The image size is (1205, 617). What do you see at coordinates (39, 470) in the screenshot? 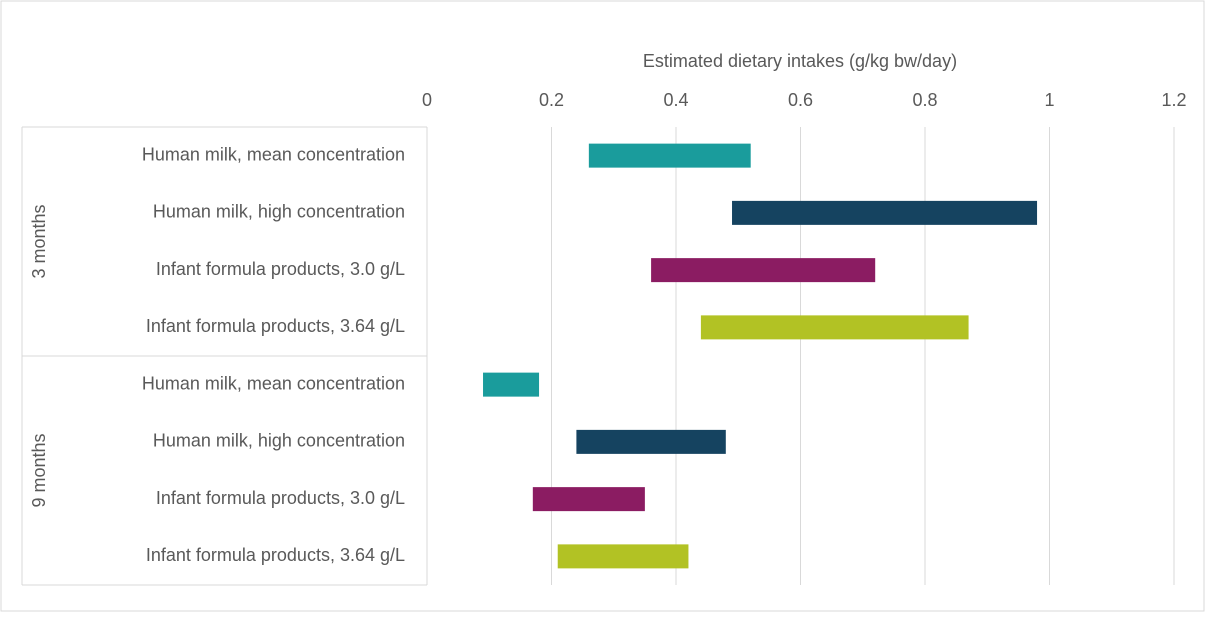
I see `group-label: 9 months` at bounding box center [39, 470].